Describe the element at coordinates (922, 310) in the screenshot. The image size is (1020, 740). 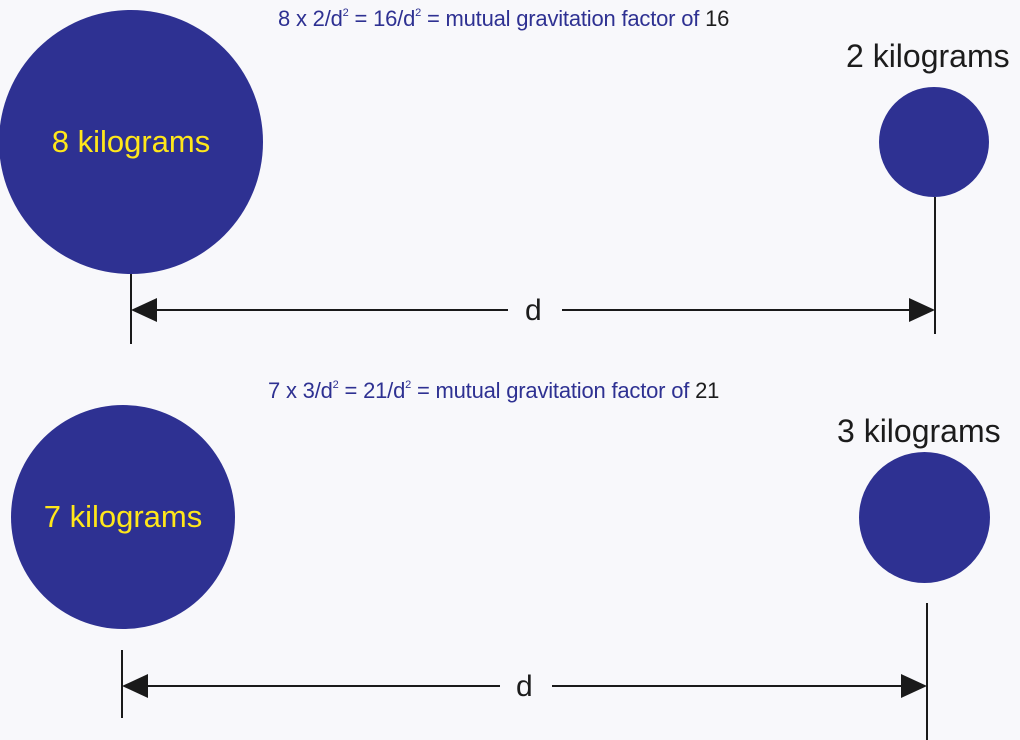
I see `top-arrowhead-right` at that location.